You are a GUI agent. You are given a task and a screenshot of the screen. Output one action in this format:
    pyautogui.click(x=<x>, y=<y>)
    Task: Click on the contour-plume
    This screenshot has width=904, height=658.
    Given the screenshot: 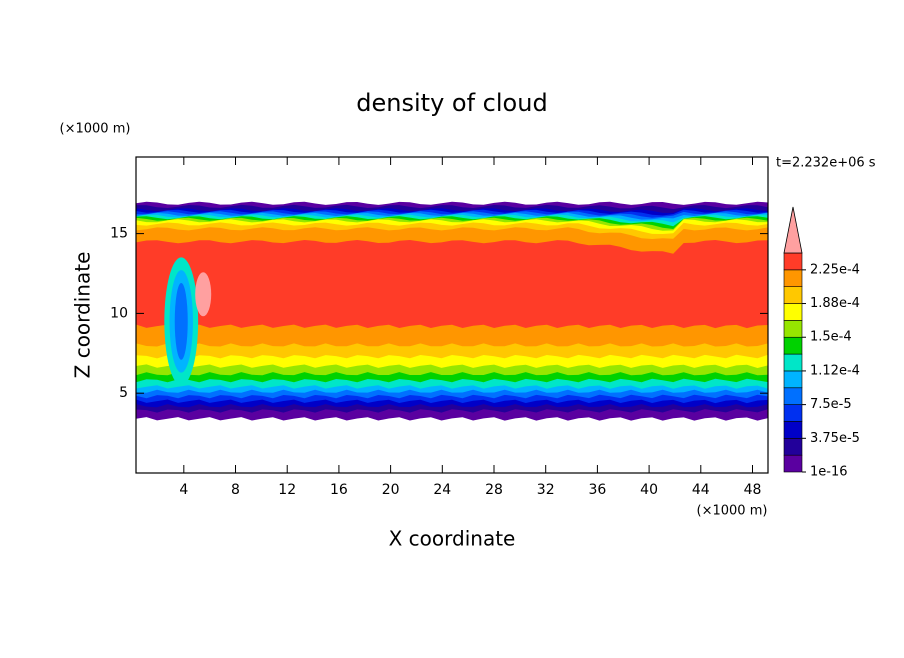 What is the action you would take?
    pyautogui.click(x=181, y=321)
    